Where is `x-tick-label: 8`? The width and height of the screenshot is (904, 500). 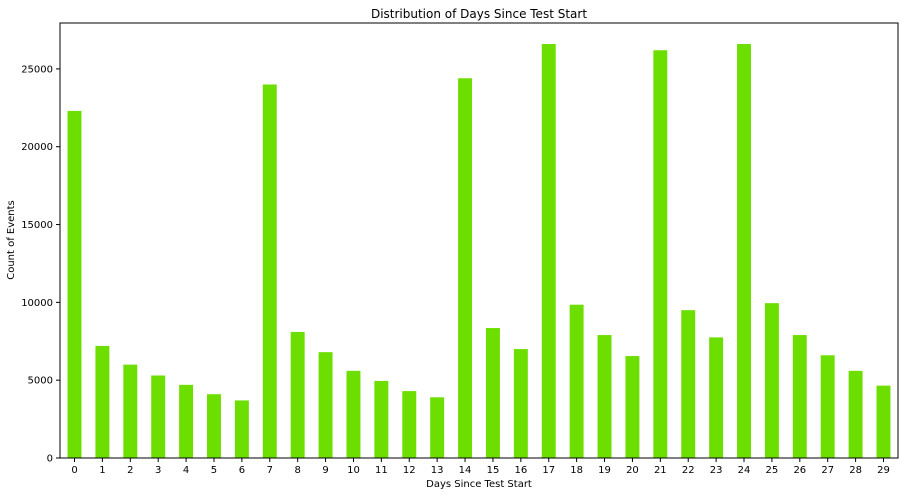
x-tick-label: 8 is located at coordinates (297, 470).